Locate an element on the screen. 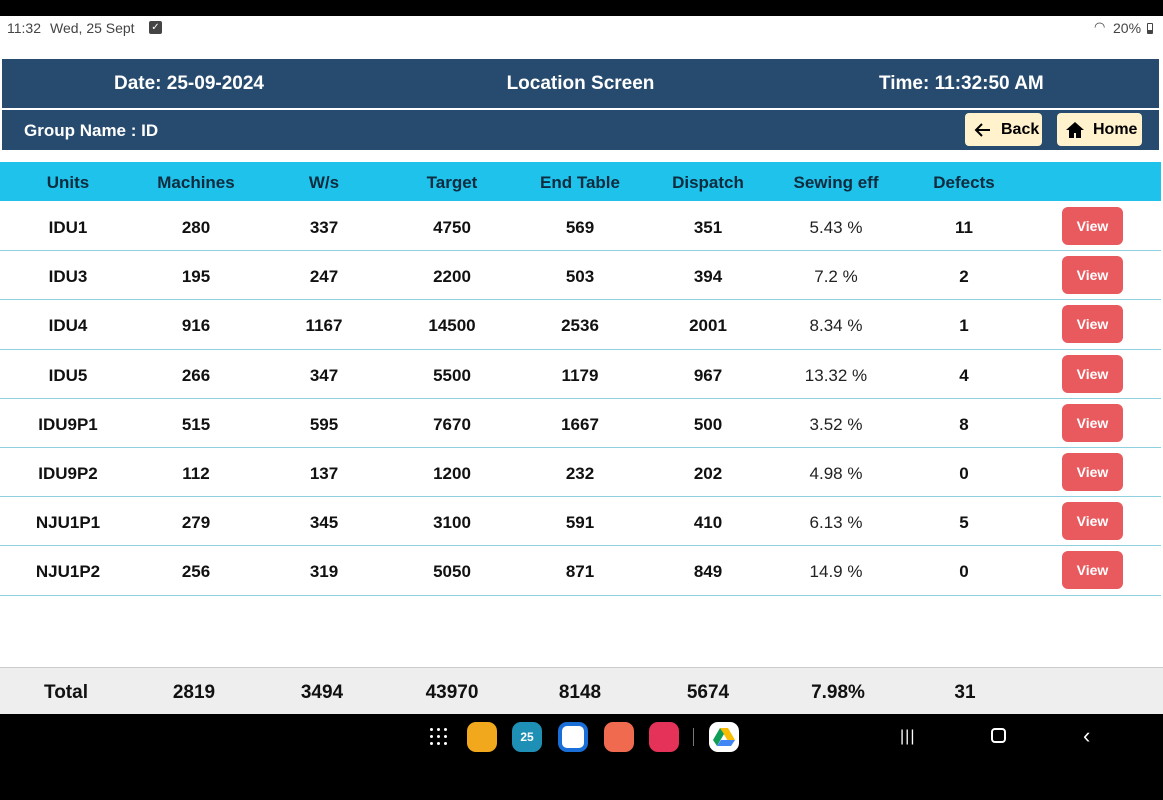  col-units: Units is located at coordinates (68, 182).